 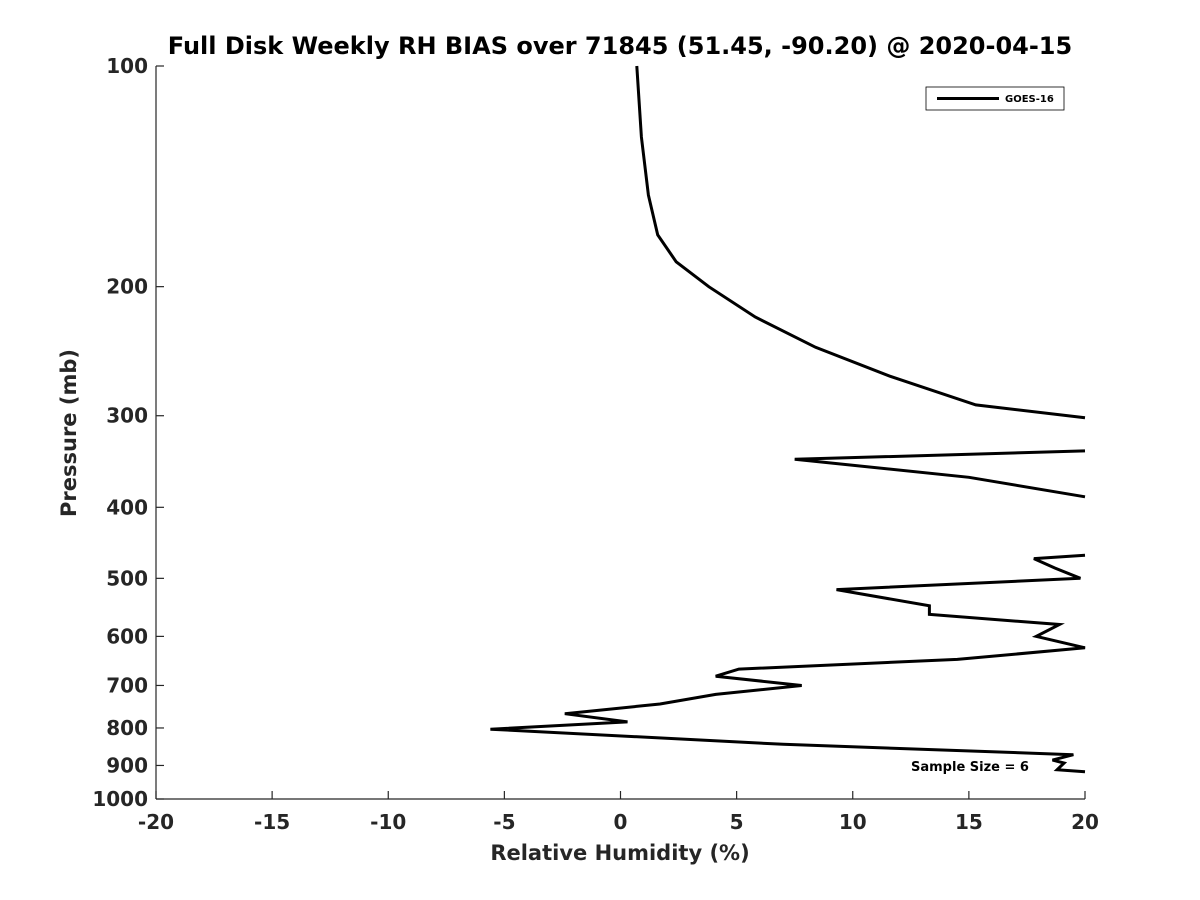 What do you see at coordinates (69, 433) in the screenshot?
I see `y-axis-label: Pressure (mb)` at bounding box center [69, 433].